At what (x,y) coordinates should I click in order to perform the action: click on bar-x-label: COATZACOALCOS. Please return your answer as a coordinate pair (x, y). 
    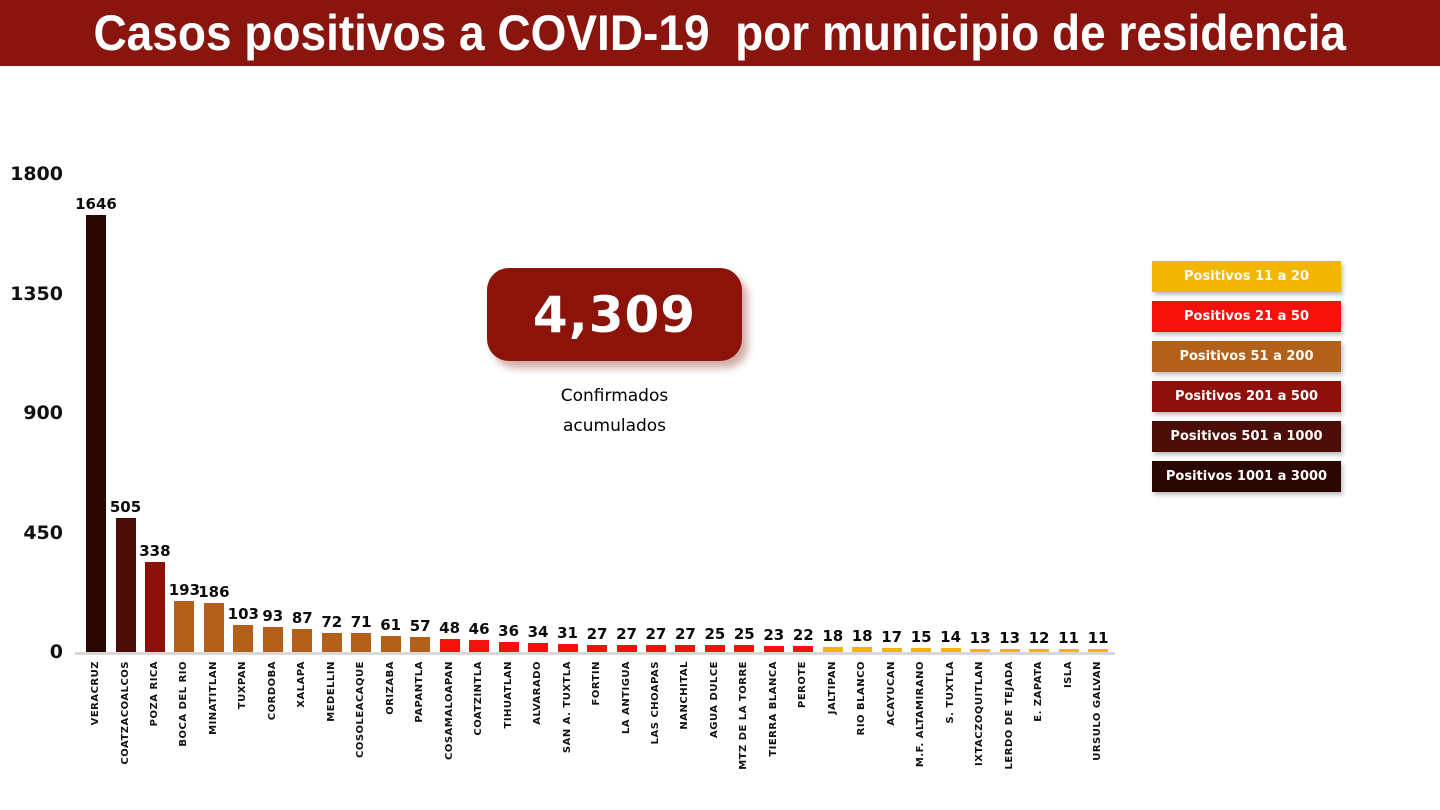
    Looking at the image, I should click on (125, 713).